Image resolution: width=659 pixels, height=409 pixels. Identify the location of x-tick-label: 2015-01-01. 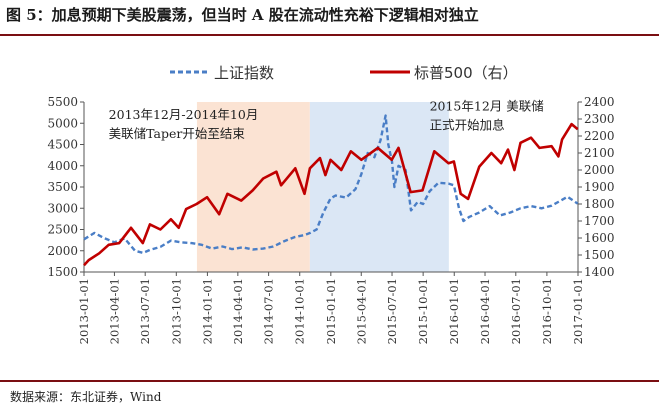
(331, 311).